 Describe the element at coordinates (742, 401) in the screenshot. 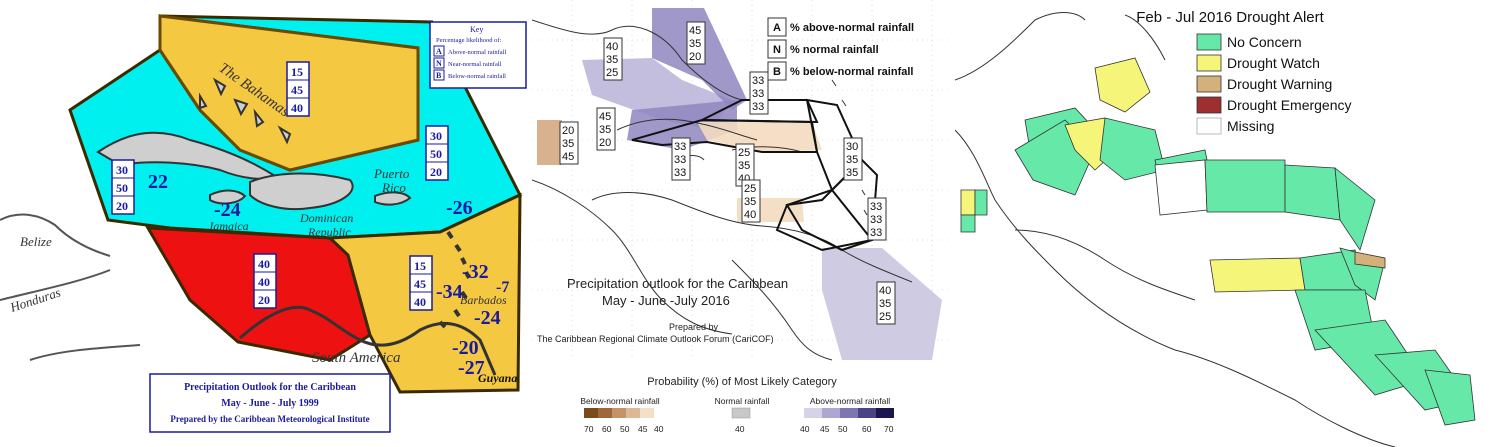

I see `scale-label: Normal rainfall` at that location.